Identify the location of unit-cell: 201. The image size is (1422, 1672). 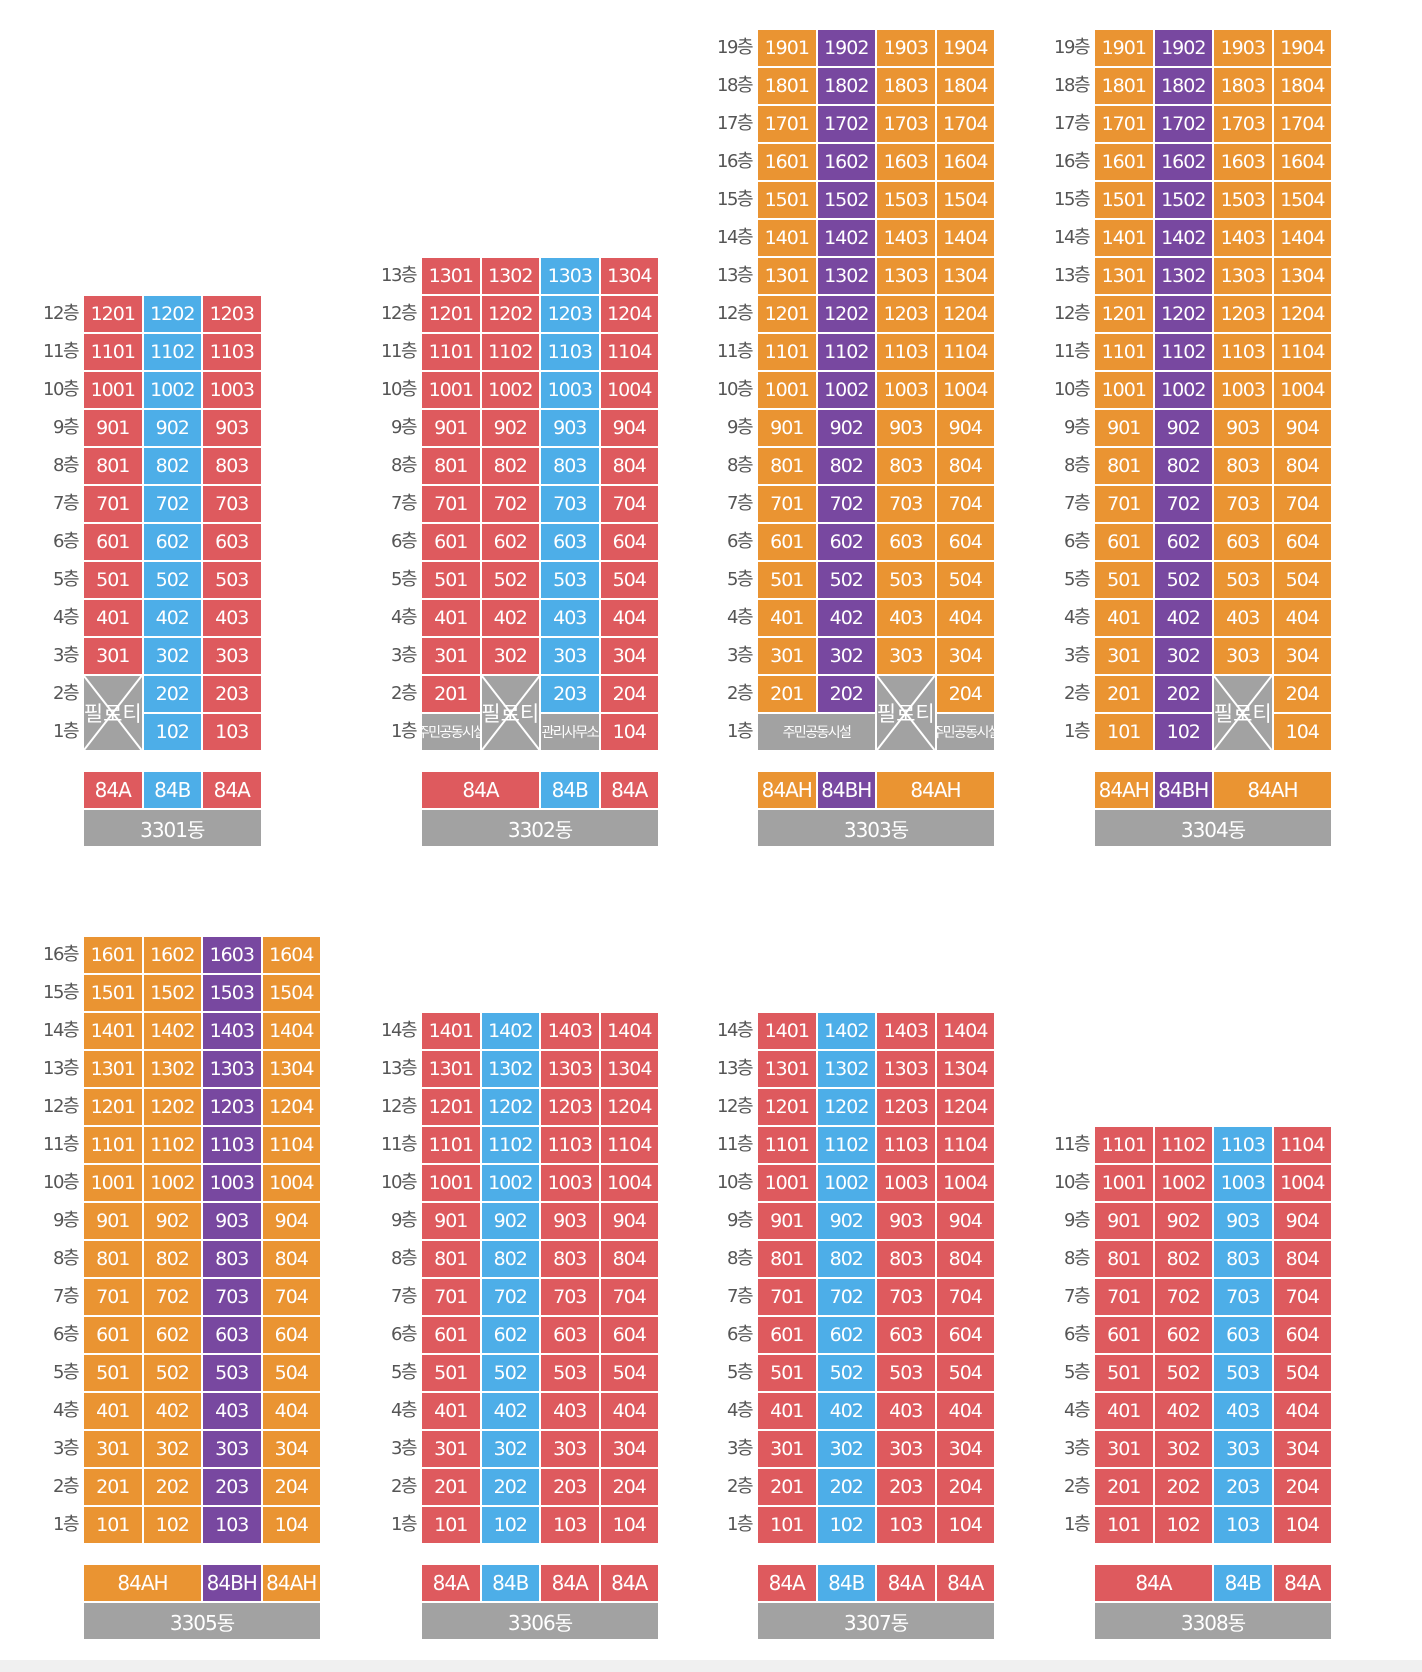
(114, 1488).